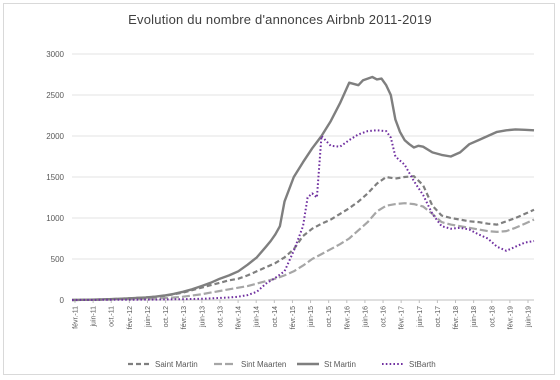 This screenshot has height=380, width=560. What do you see at coordinates (58, 259) in the screenshot?
I see `y-tick-label: 500` at bounding box center [58, 259].